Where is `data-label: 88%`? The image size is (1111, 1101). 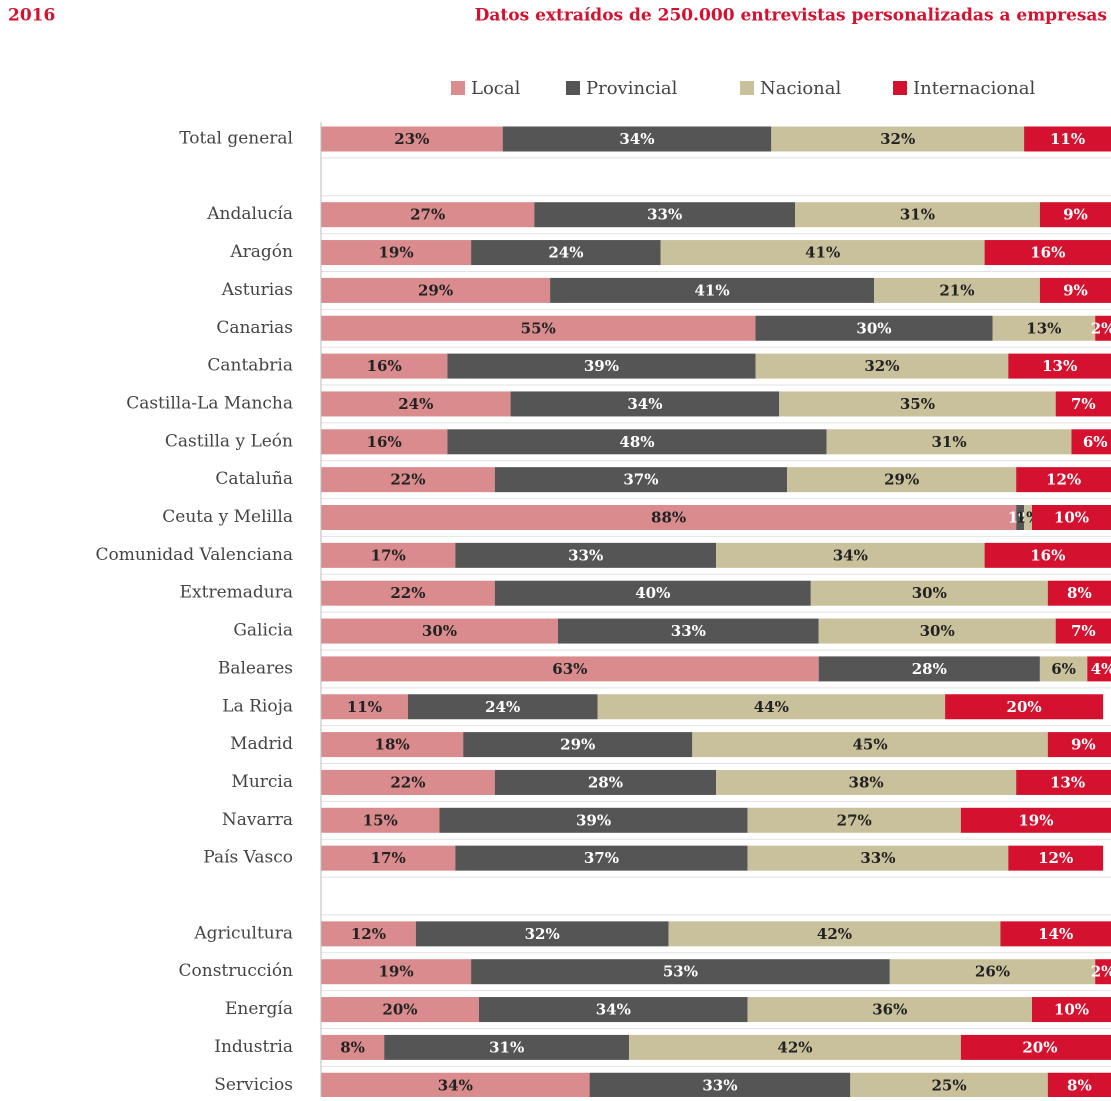 data-label: 88% is located at coordinates (668, 518).